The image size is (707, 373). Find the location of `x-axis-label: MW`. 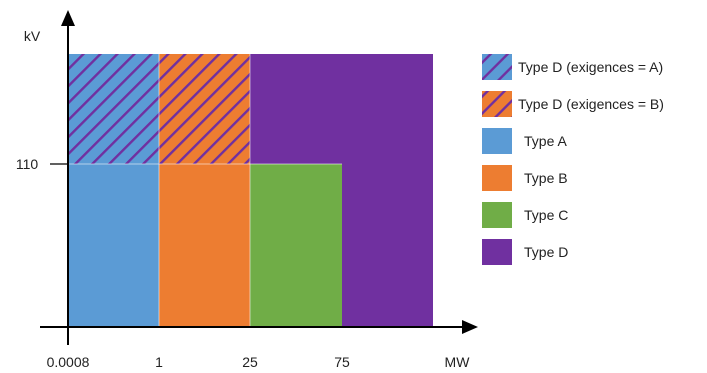

x-axis-label: MW is located at coordinates (458, 362).